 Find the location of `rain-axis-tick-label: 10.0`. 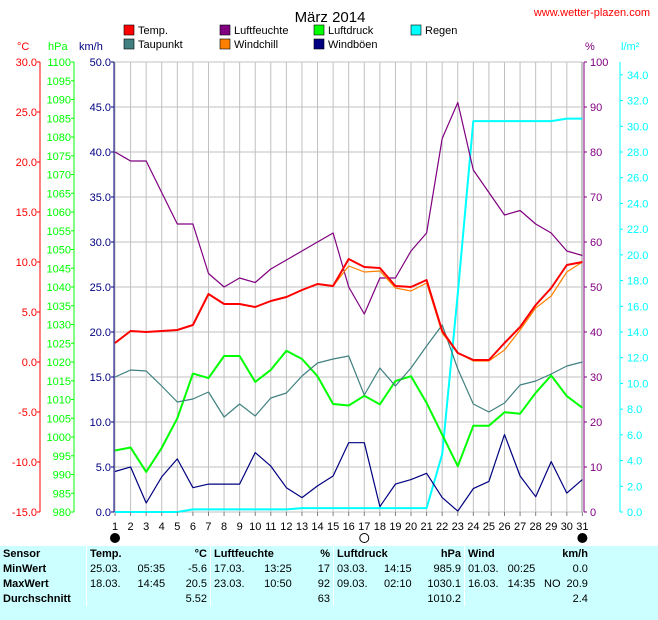

rain-axis-tick-label: 10.0 is located at coordinates (637, 384).